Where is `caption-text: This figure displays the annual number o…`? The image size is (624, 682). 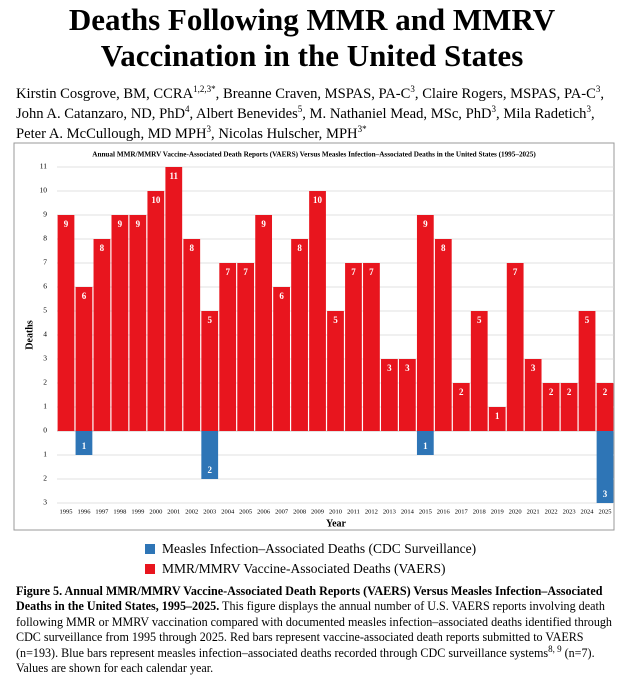
caption-text: This figure displays the annual number o… is located at coordinates (314, 629).